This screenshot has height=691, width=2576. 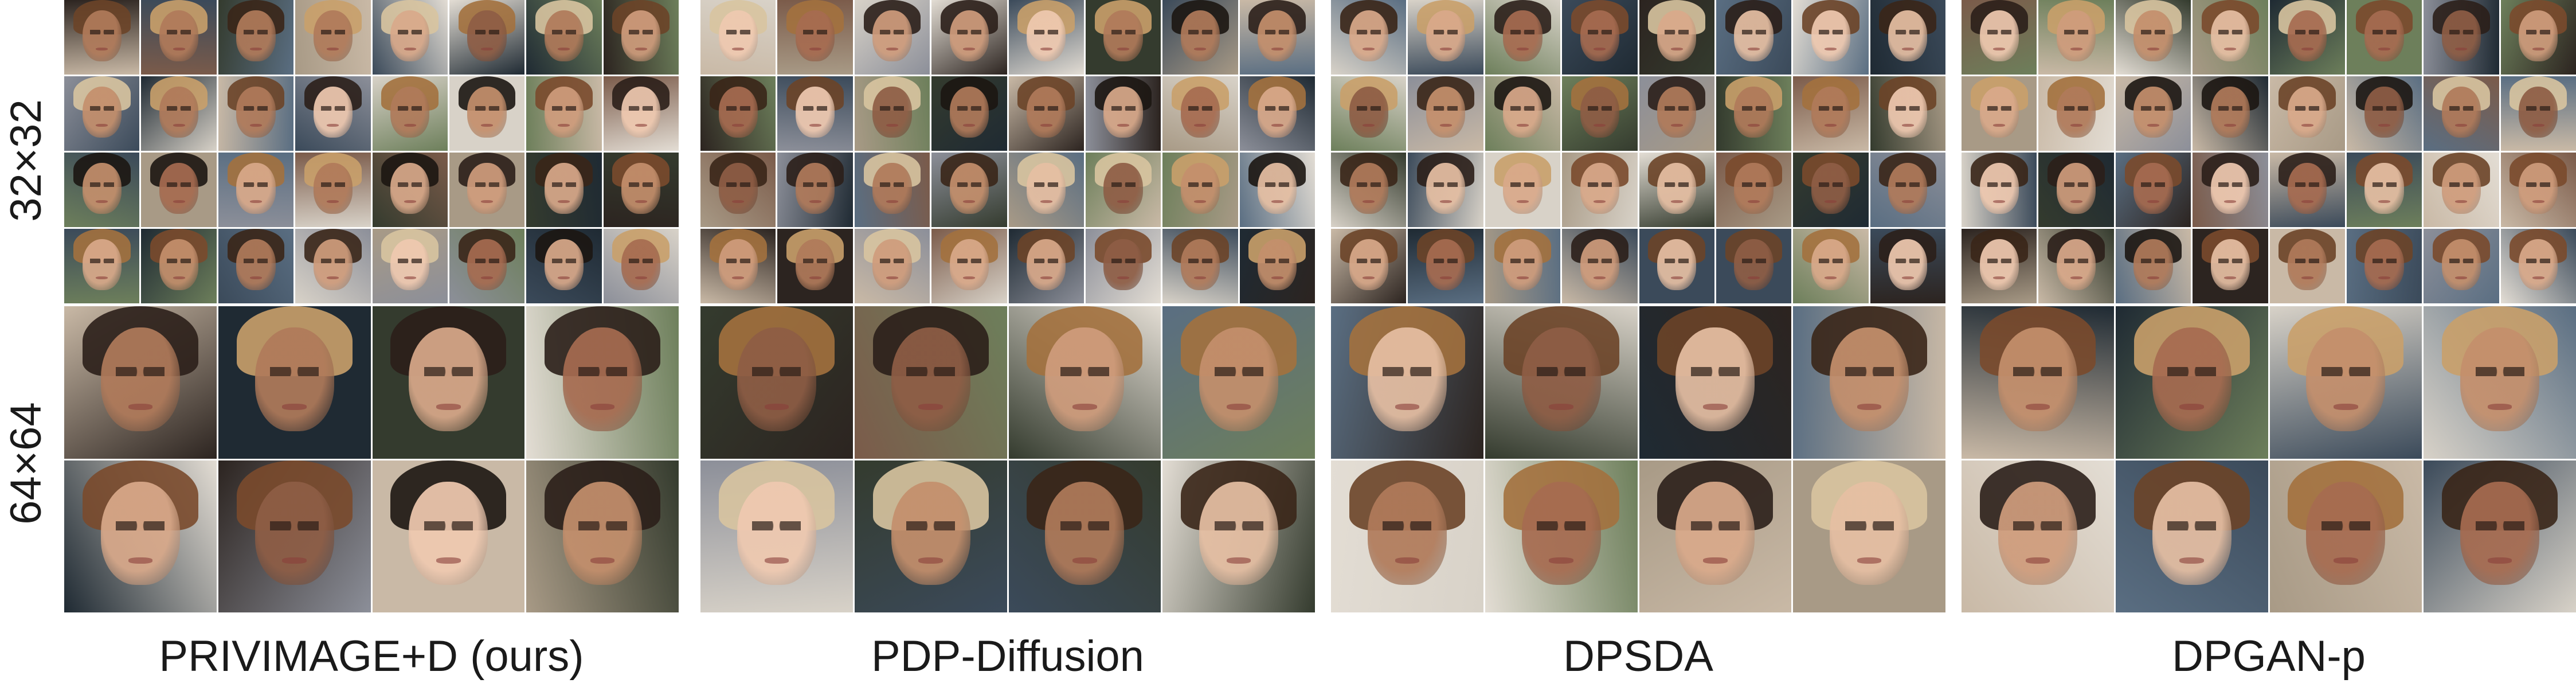 I want to click on caption-privimage: PRIVIMAGE+D (ours), so click(x=371, y=656).